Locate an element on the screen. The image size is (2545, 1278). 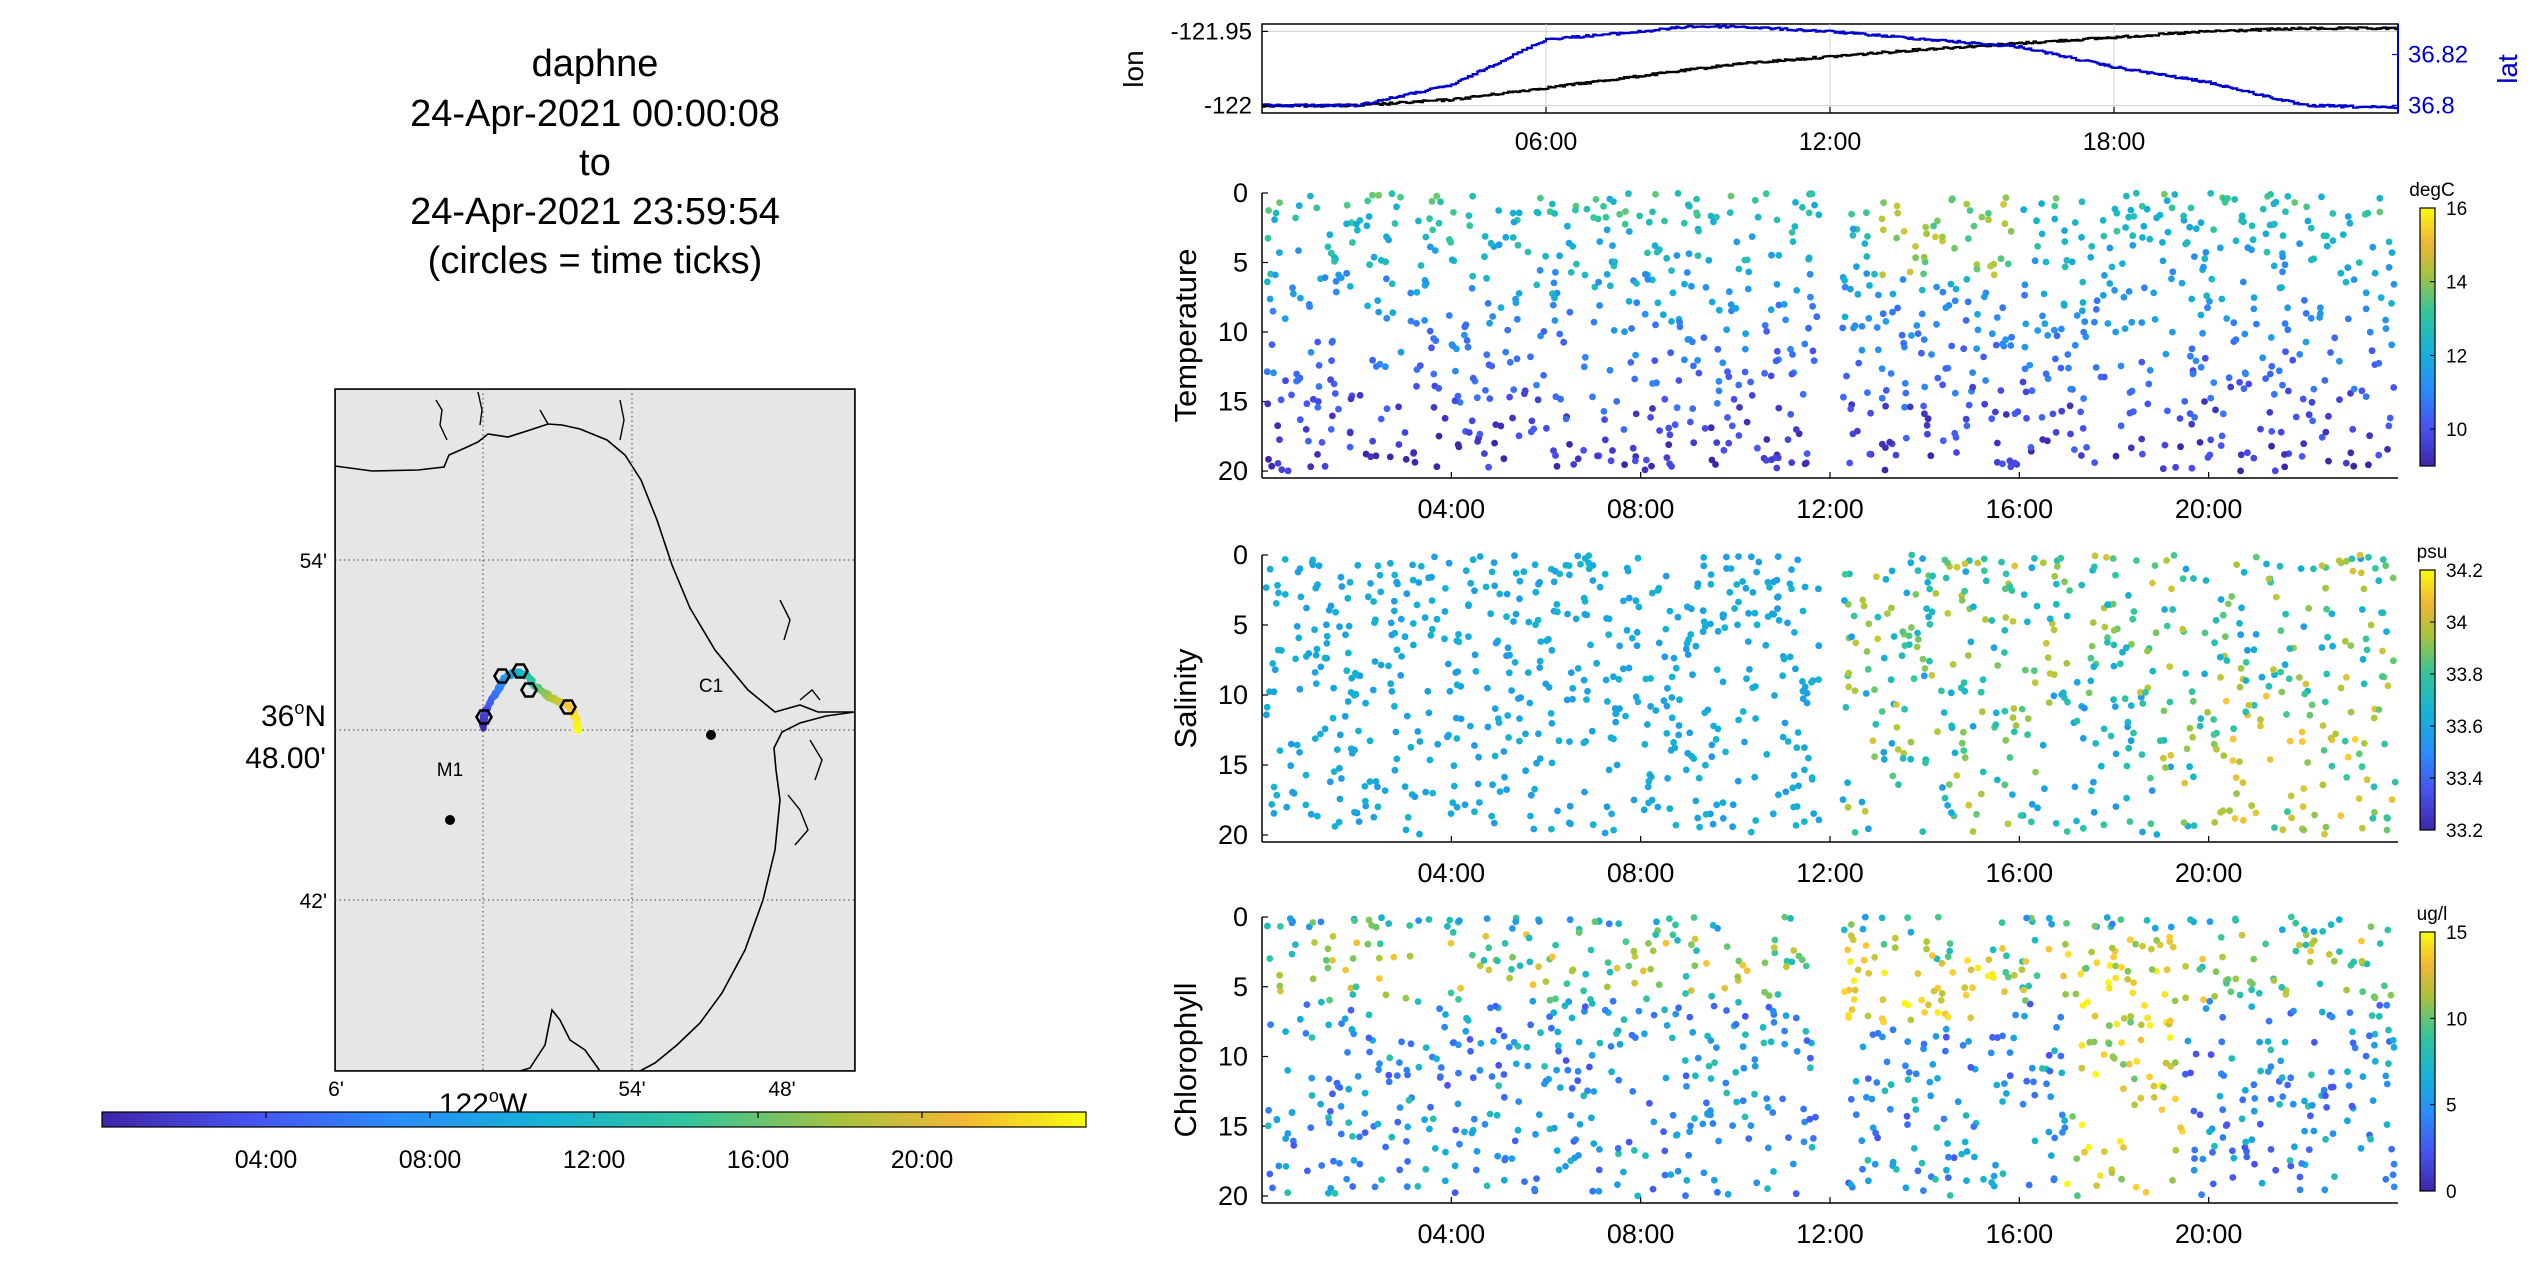
temperature-colorbar-tick-label: 14 is located at coordinates (2457, 283).